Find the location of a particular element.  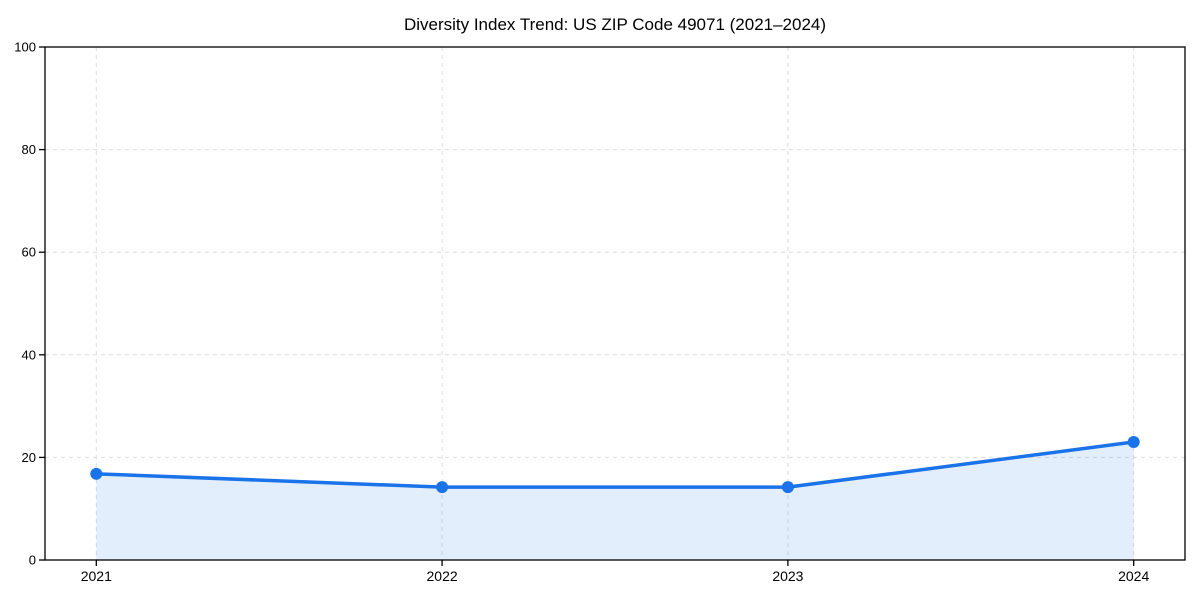

x-tick-labels: 2021 2022 2023 2024 is located at coordinates (615, 576).